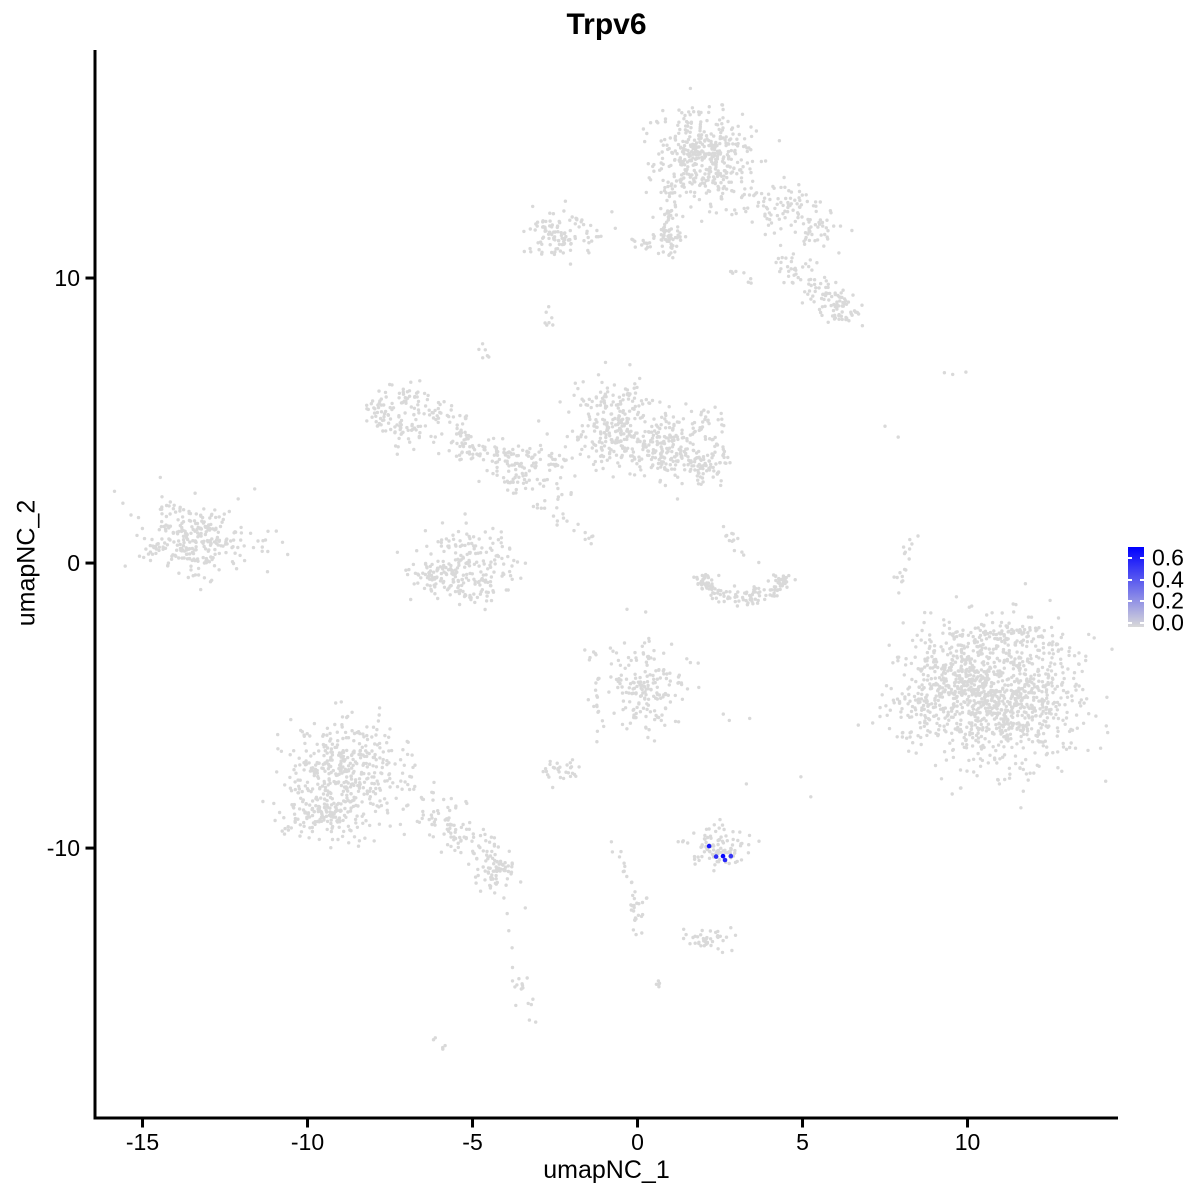  I want to click on colorbar-legend, so click(1136, 587).